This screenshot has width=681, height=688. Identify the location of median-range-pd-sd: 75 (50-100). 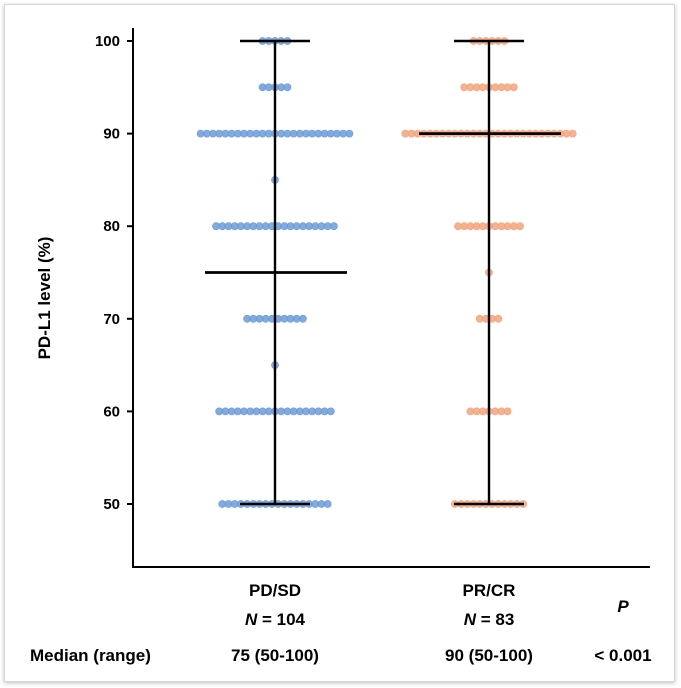
(275, 655).